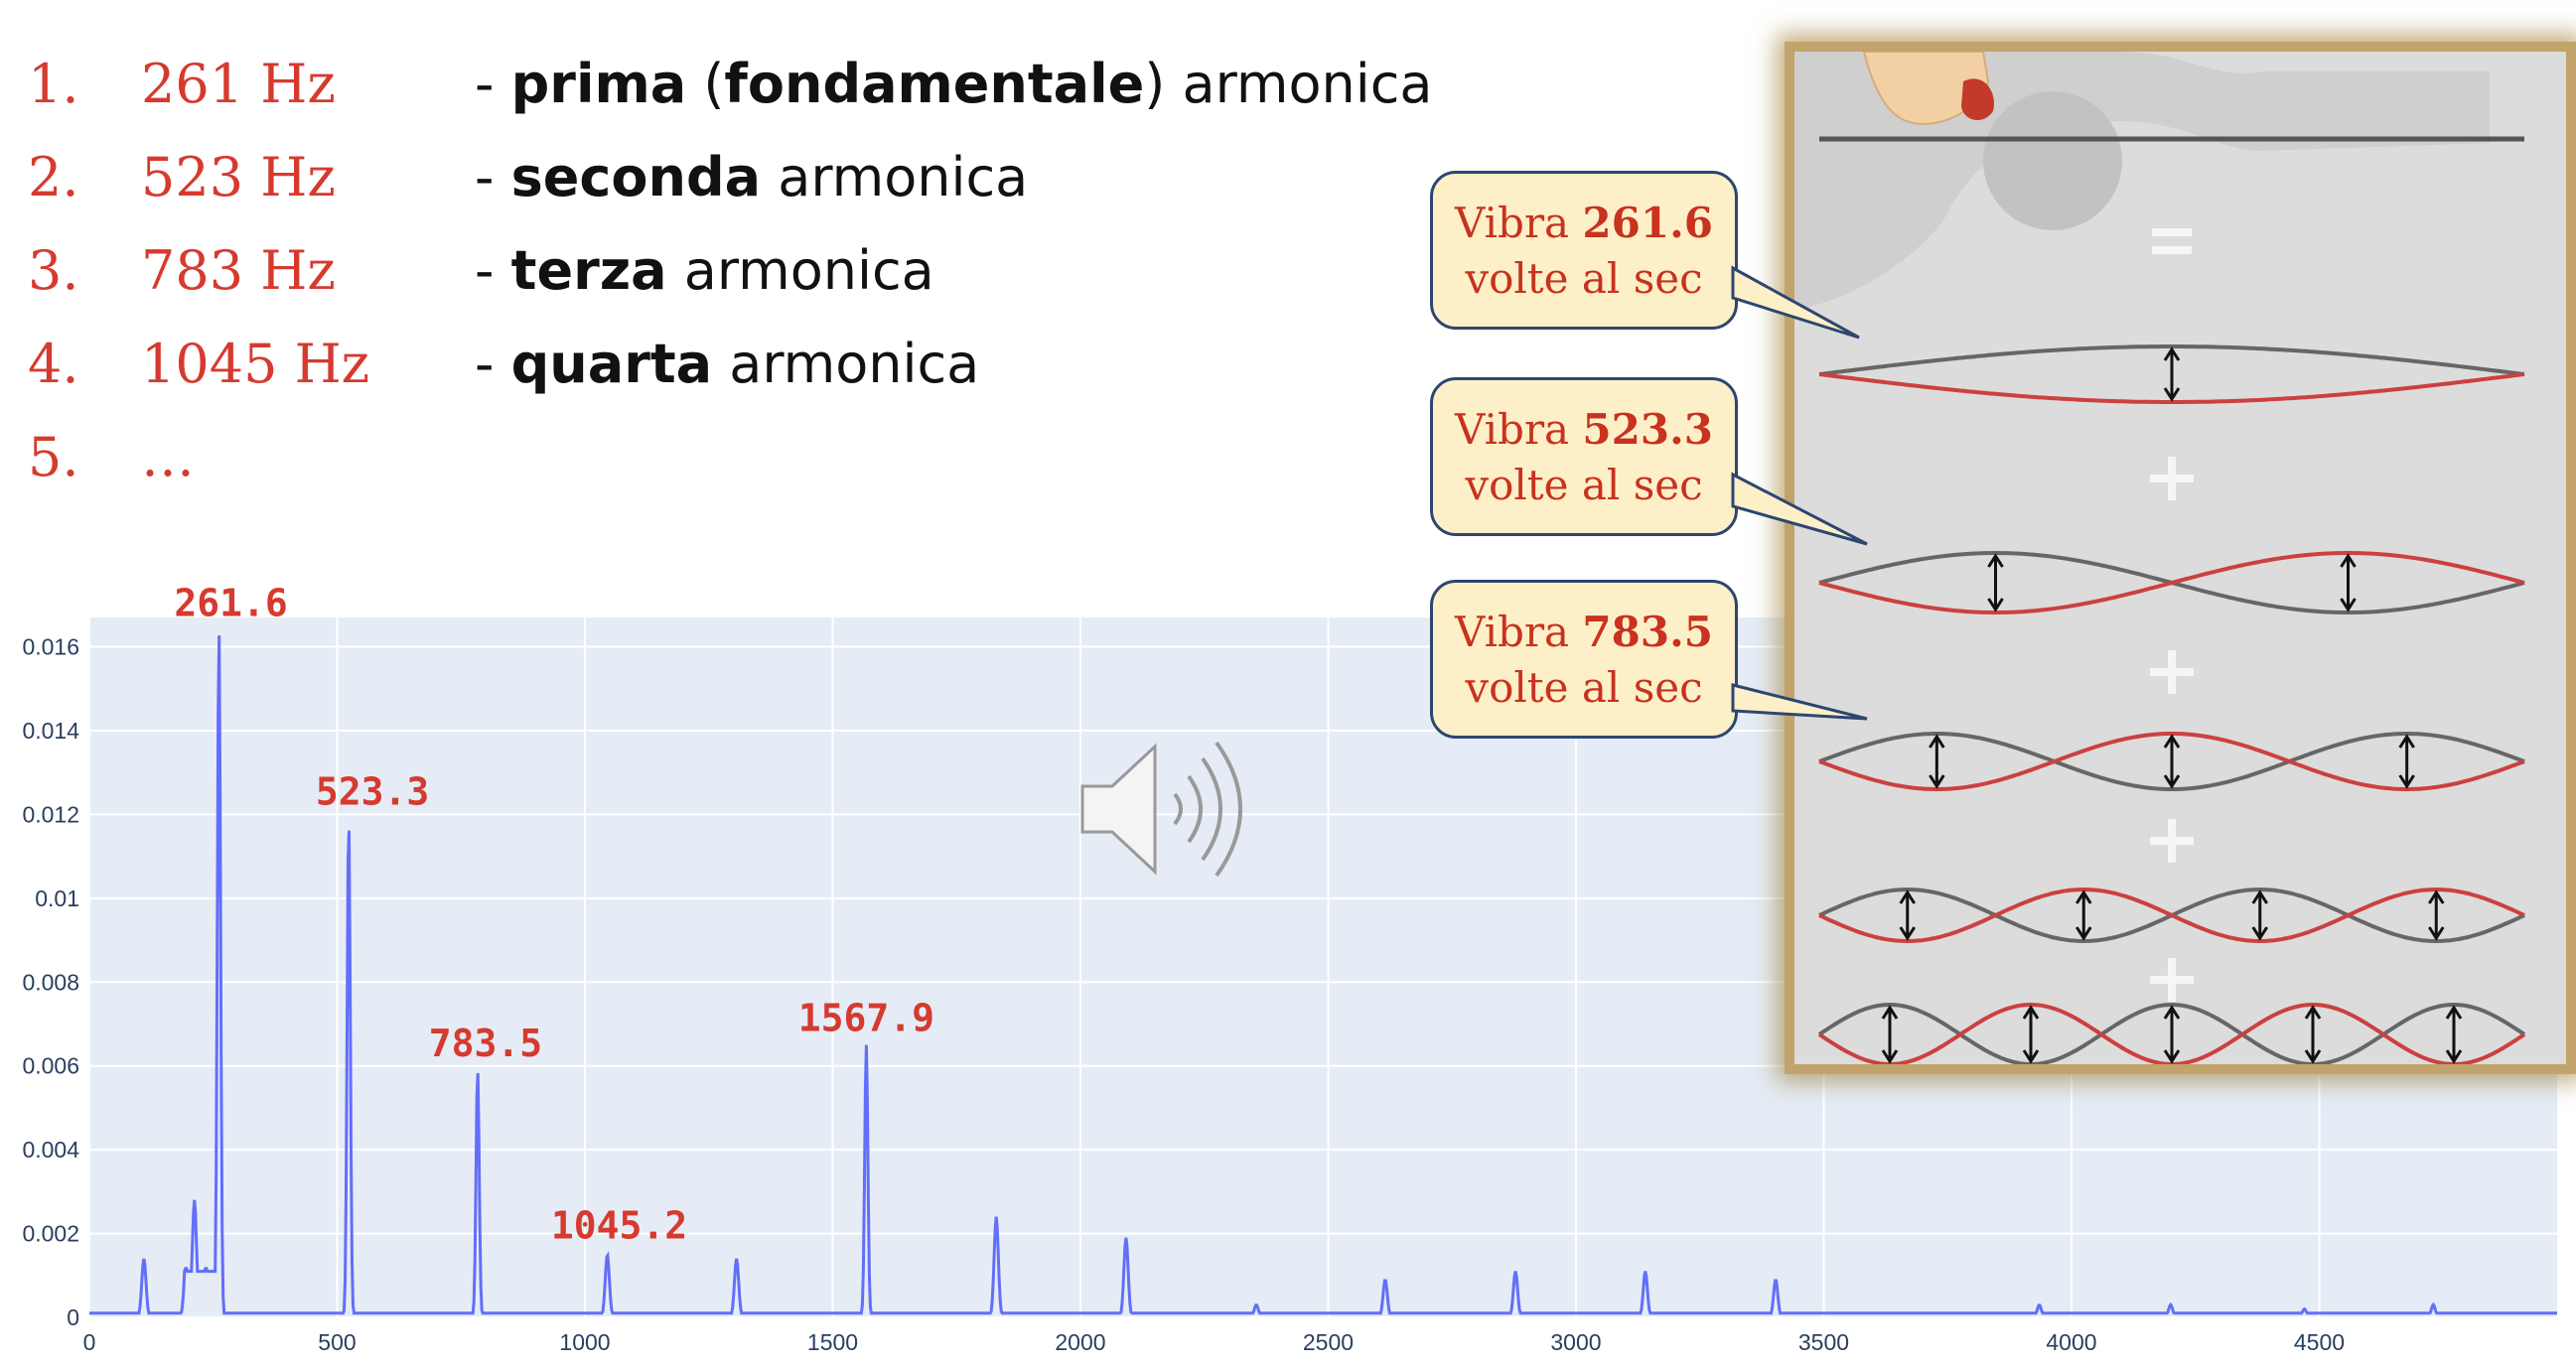 This screenshot has width=2576, height=1368. What do you see at coordinates (1080, 1342) in the screenshot?
I see `x-tick-label: 2000` at bounding box center [1080, 1342].